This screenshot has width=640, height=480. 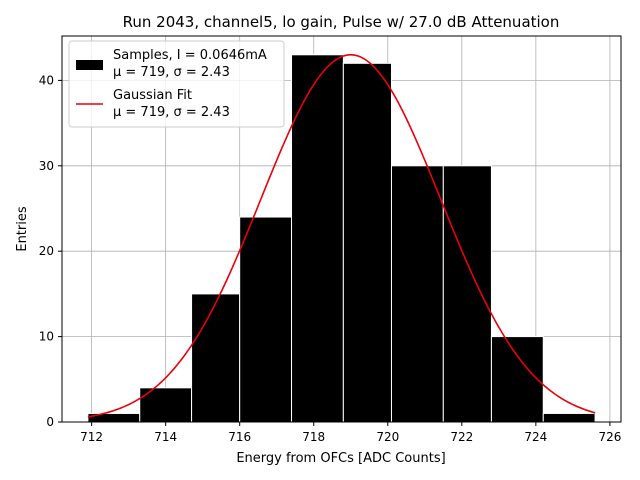 I want to click on legend-box, so click(x=176, y=84).